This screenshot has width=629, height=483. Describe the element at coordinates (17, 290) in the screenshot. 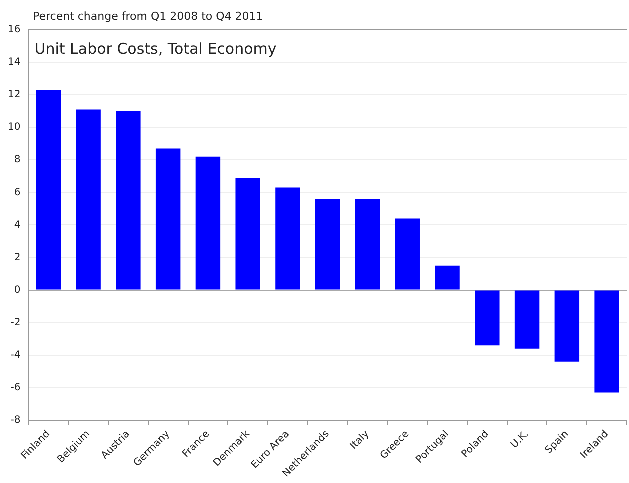

I see `y-tick-label: 0` at that location.